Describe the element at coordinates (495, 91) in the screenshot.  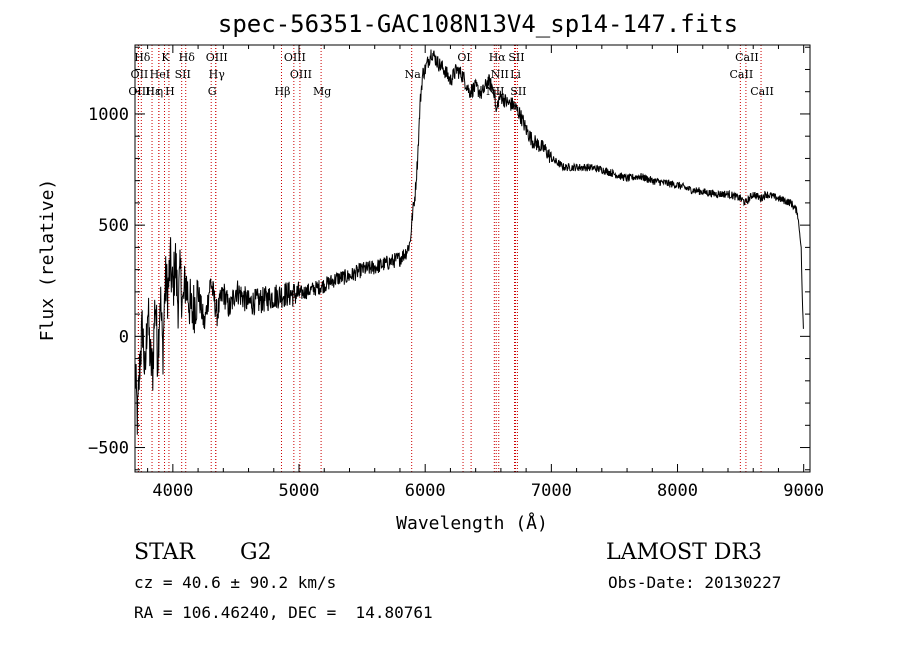
I see `line-label-22: NII` at that location.